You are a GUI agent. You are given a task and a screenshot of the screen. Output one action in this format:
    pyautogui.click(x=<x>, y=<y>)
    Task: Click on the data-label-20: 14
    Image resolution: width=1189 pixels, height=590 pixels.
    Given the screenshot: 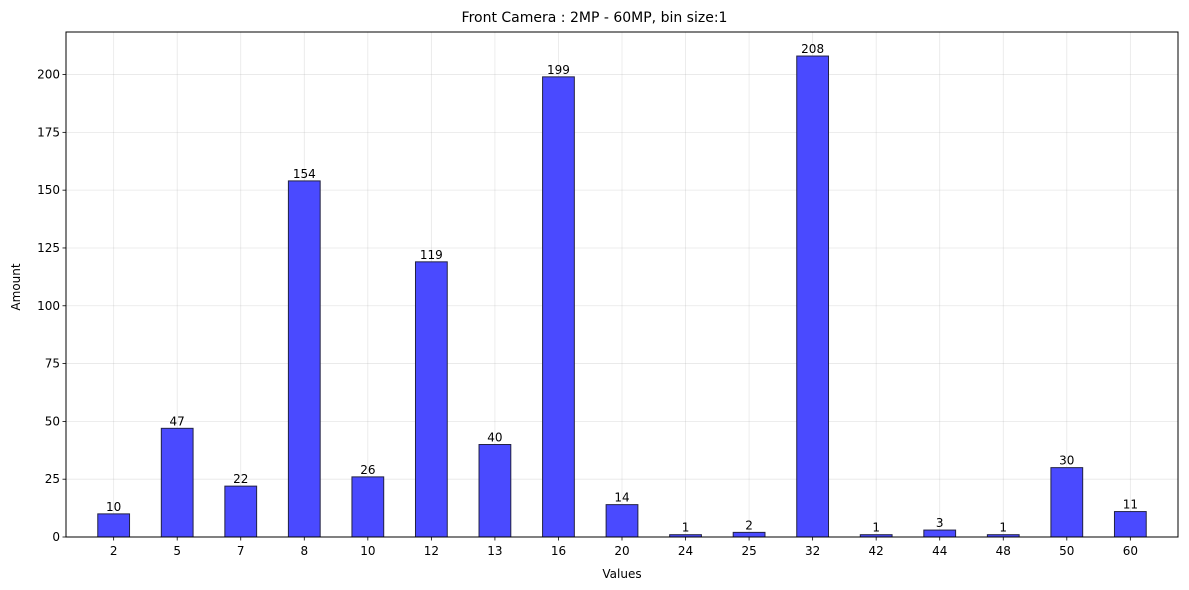 What is the action you would take?
    pyautogui.click(x=621, y=498)
    